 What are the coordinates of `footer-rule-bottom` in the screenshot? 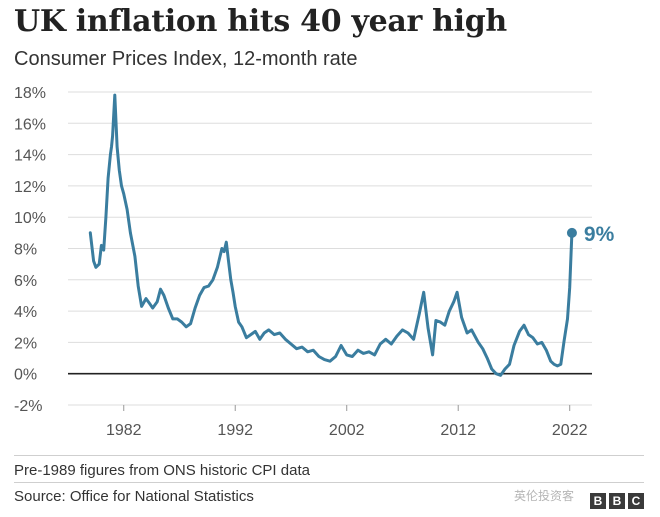 It's located at (329, 482).